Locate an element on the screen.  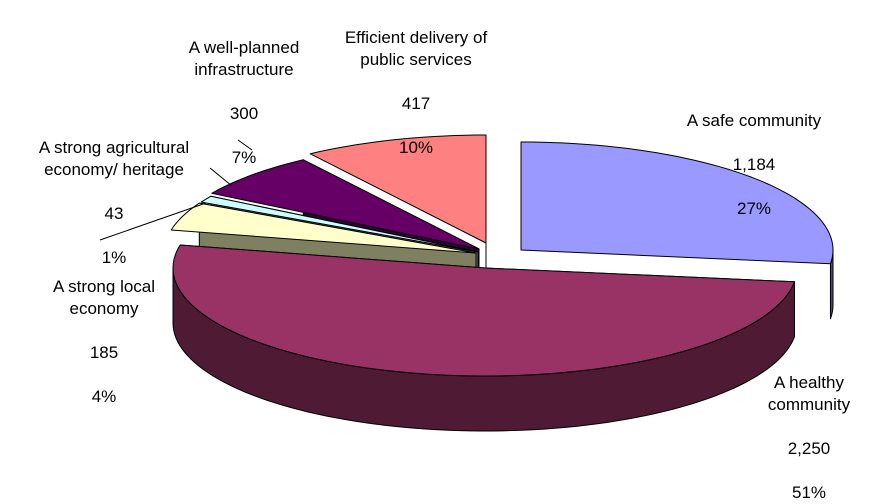
leader-infrastructure is located at coordinates (245, 145).